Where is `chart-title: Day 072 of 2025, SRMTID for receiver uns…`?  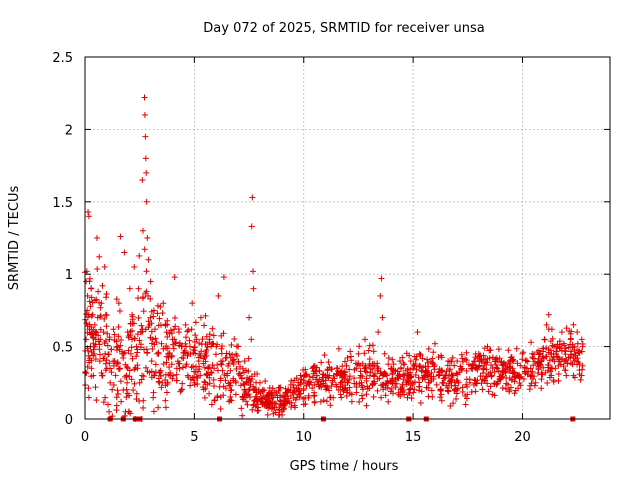
chart-title: Day 072 of 2025, SRMTID for receiver uns… is located at coordinates (343, 28).